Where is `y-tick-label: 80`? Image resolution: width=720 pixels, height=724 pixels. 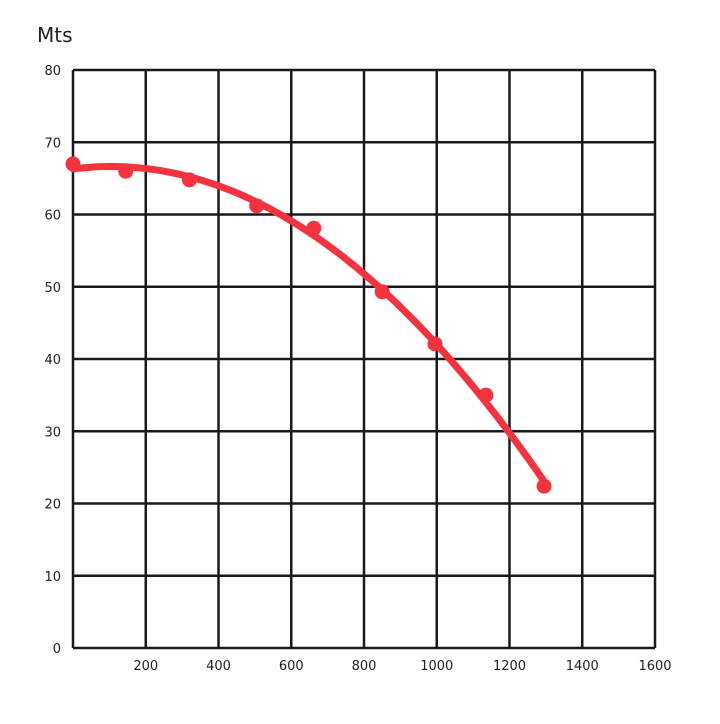
y-tick-label: 80 is located at coordinates (52, 71).